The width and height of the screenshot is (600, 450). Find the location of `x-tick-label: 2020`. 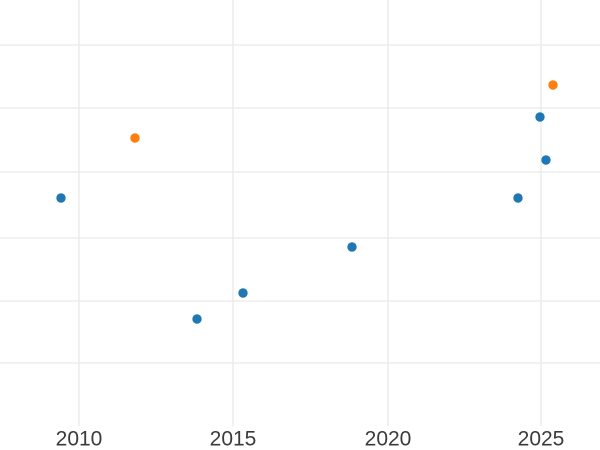

x-tick-label: 2020 is located at coordinates (388, 439).